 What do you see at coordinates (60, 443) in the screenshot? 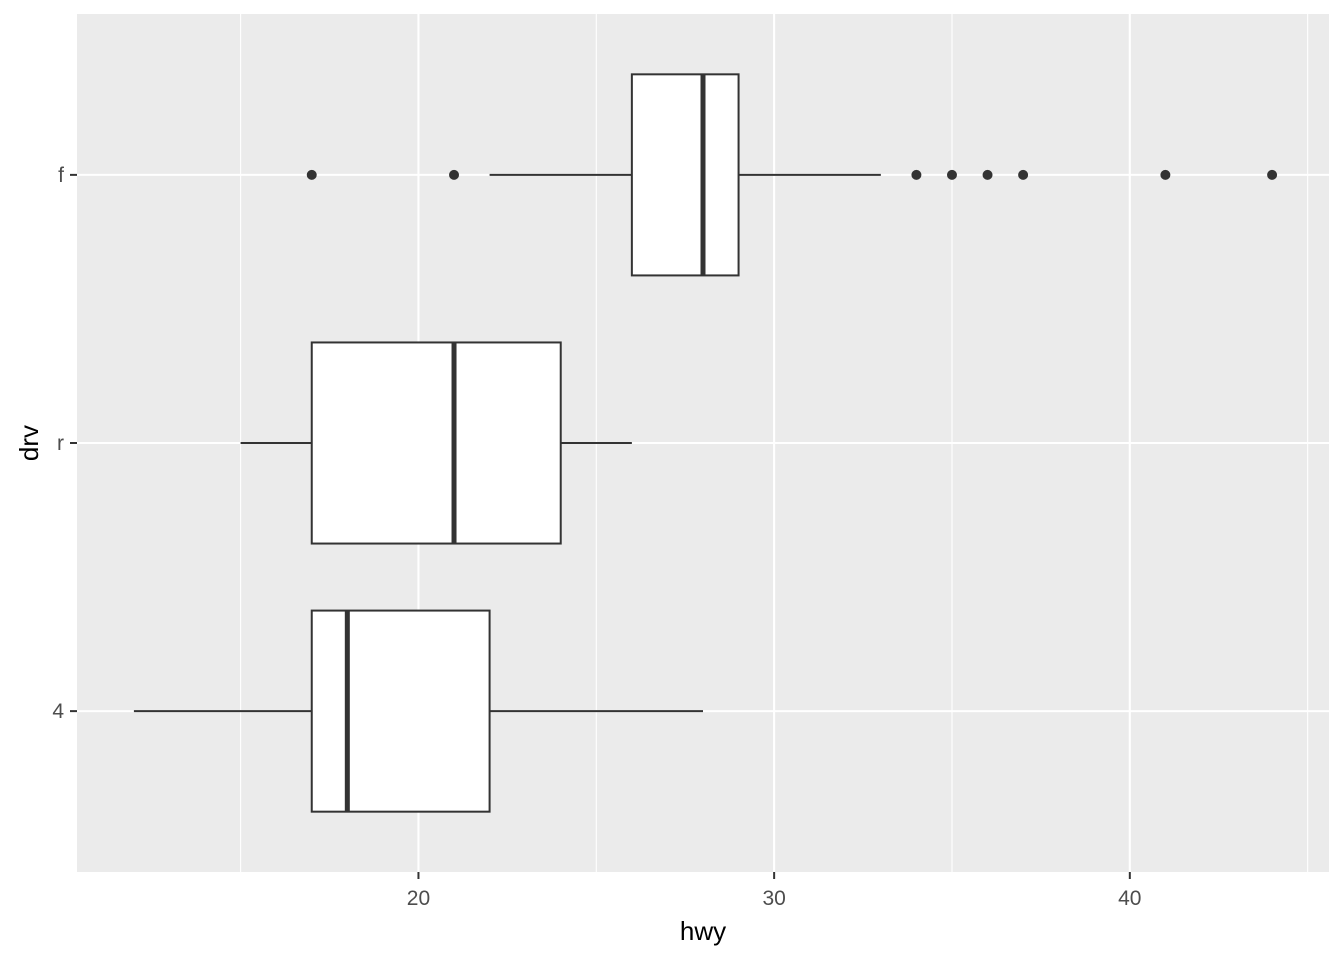
I see `y-tick-label: r` at bounding box center [60, 443].